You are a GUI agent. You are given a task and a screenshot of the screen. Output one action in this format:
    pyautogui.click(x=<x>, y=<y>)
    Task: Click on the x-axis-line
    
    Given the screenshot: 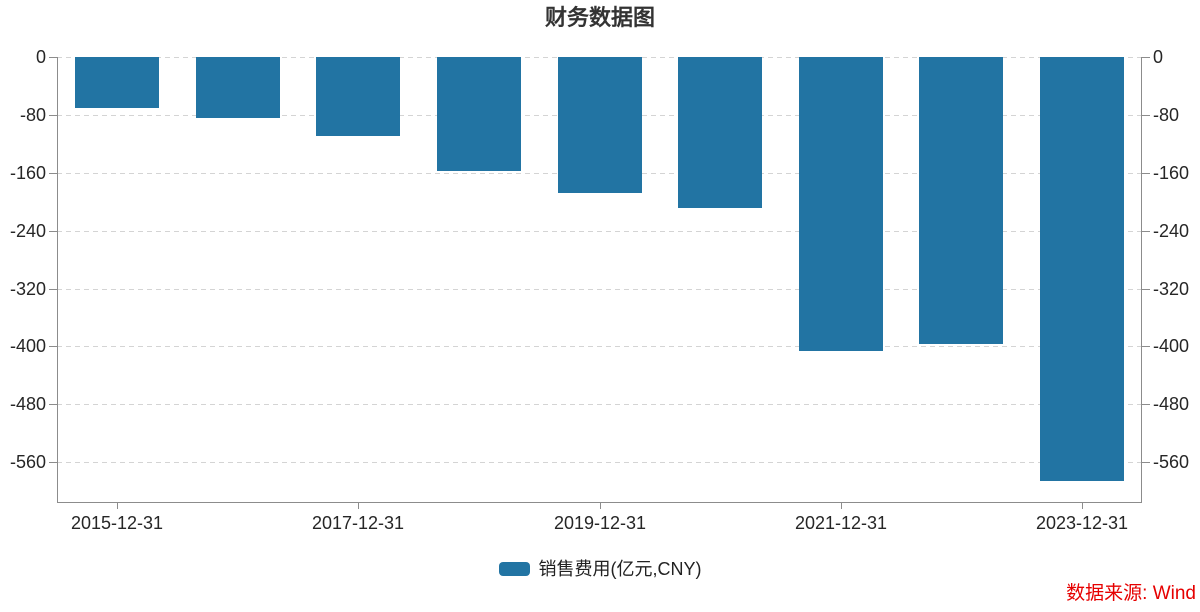 What is the action you would take?
    pyautogui.click(x=599, y=502)
    